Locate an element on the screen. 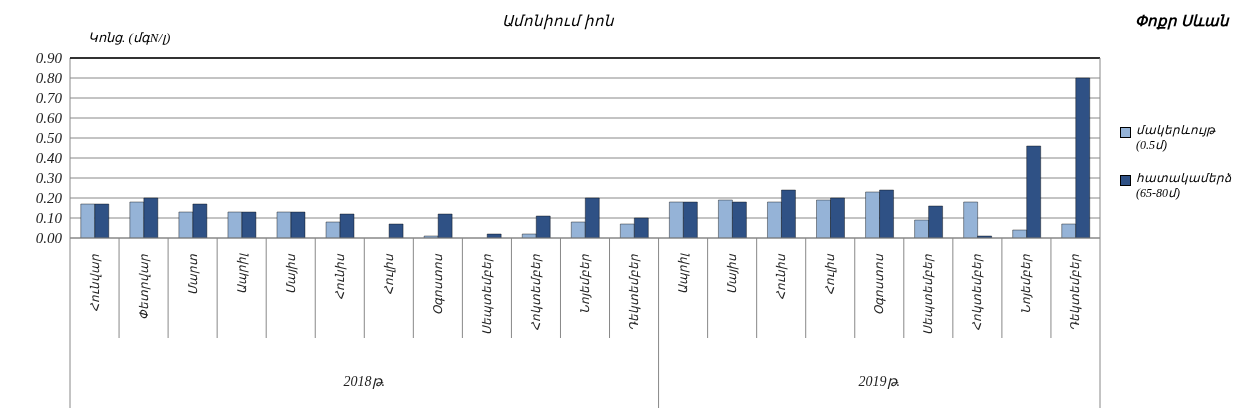  y-tick-label: 0.30 is located at coordinates (49, 178).